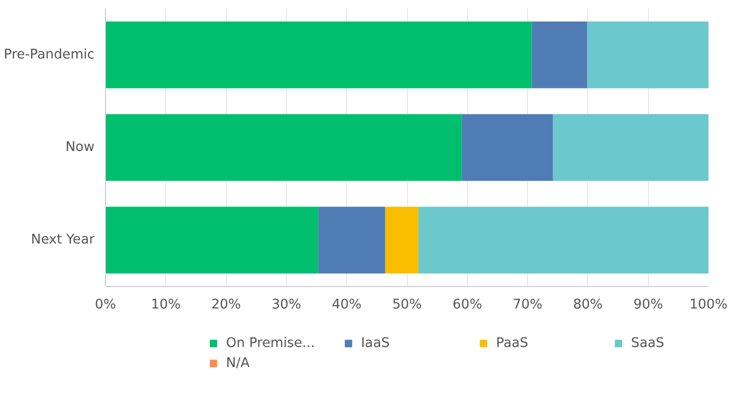 This screenshot has height=416, width=740. I want to click on x-tick-label: 100%, so click(708, 305).